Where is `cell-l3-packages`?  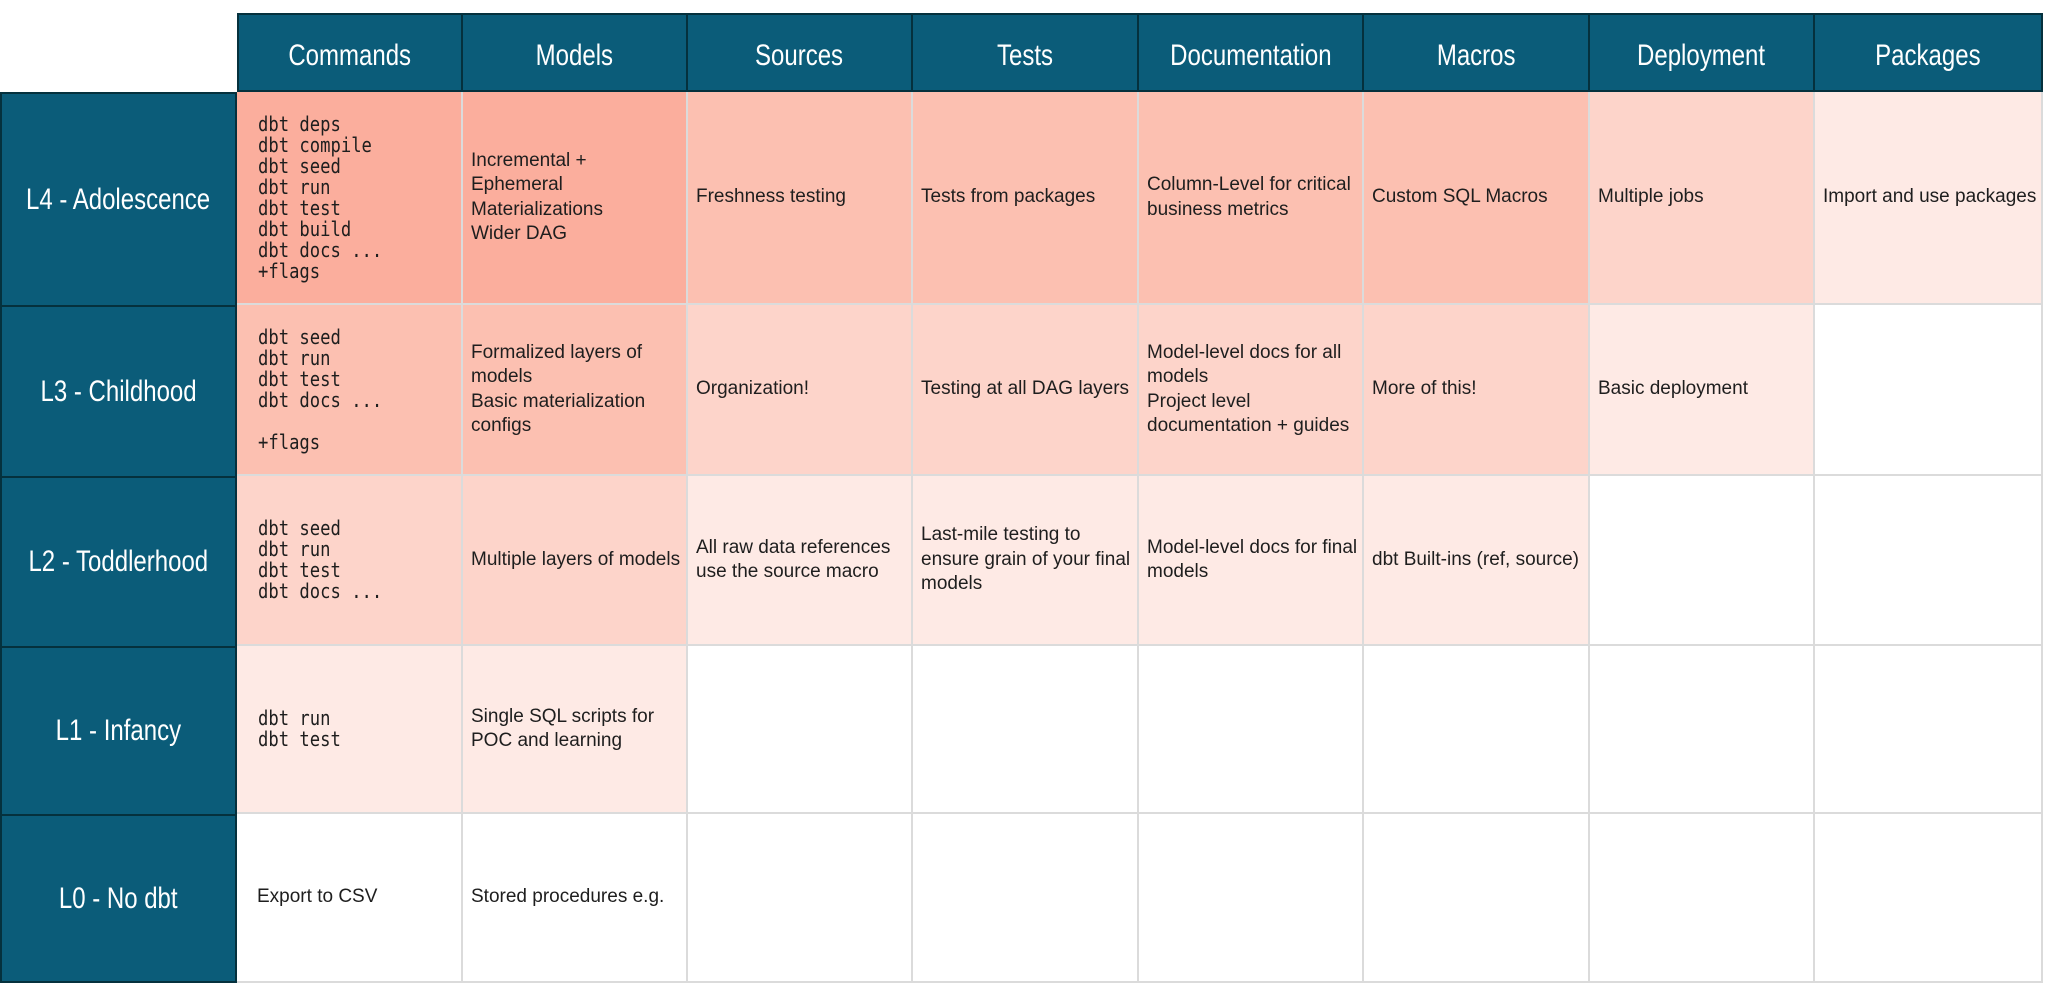 cell-l3-packages is located at coordinates (1929, 390).